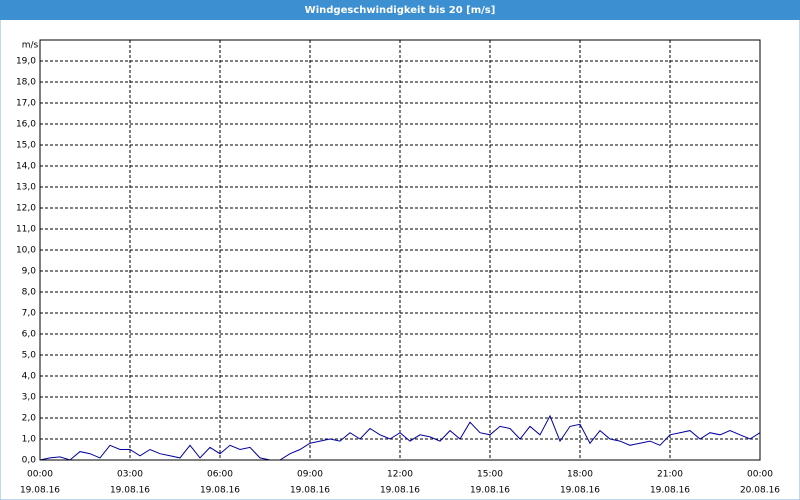 The width and height of the screenshot is (800, 500). What do you see at coordinates (220, 475) in the screenshot?
I see `x-tick-label: 06:00` at bounding box center [220, 475].